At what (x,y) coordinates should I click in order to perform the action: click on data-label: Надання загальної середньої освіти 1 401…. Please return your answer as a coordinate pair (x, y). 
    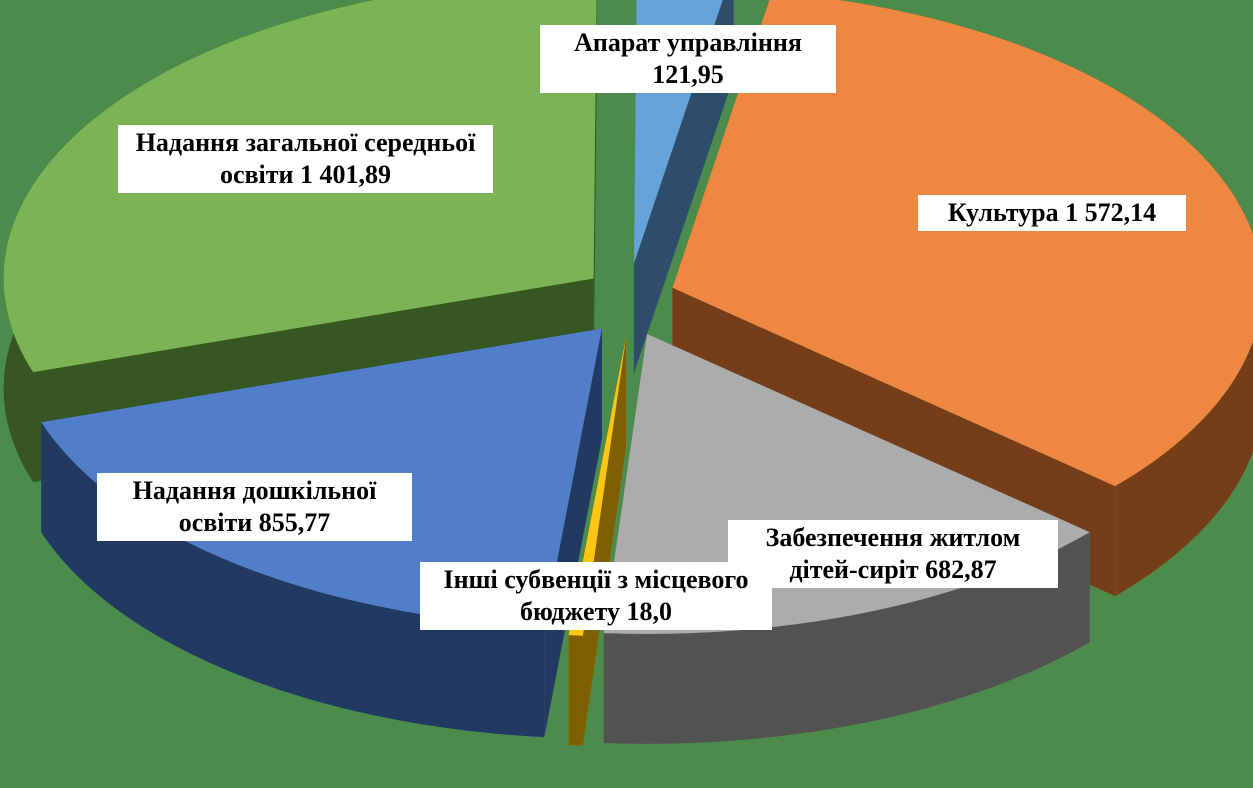
    Looking at the image, I should click on (305, 159).